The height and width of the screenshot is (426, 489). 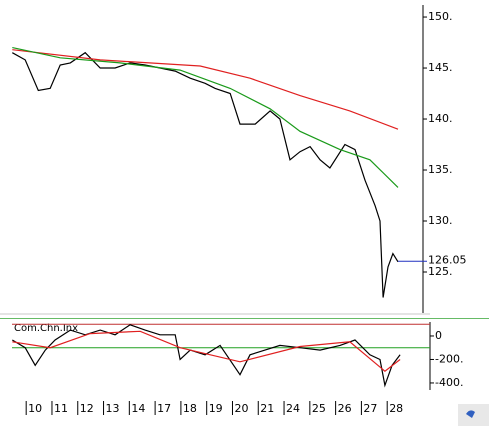 I want to click on x-tick-label: 20, so click(x=241, y=408).